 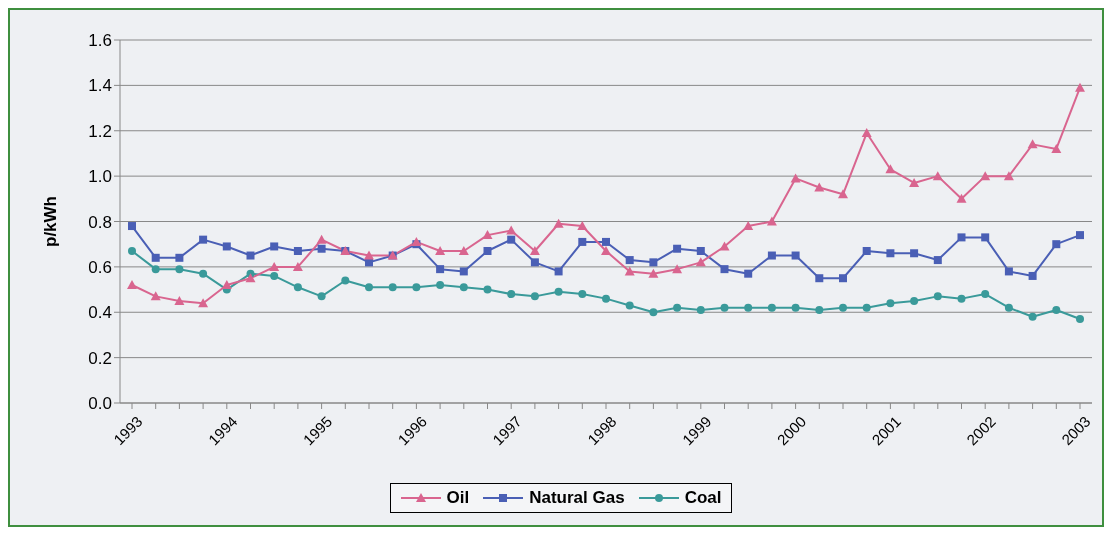 What do you see at coordinates (457, 498) in the screenshot?
I see `legend-label: Oil` at bounding box center [457, 498].